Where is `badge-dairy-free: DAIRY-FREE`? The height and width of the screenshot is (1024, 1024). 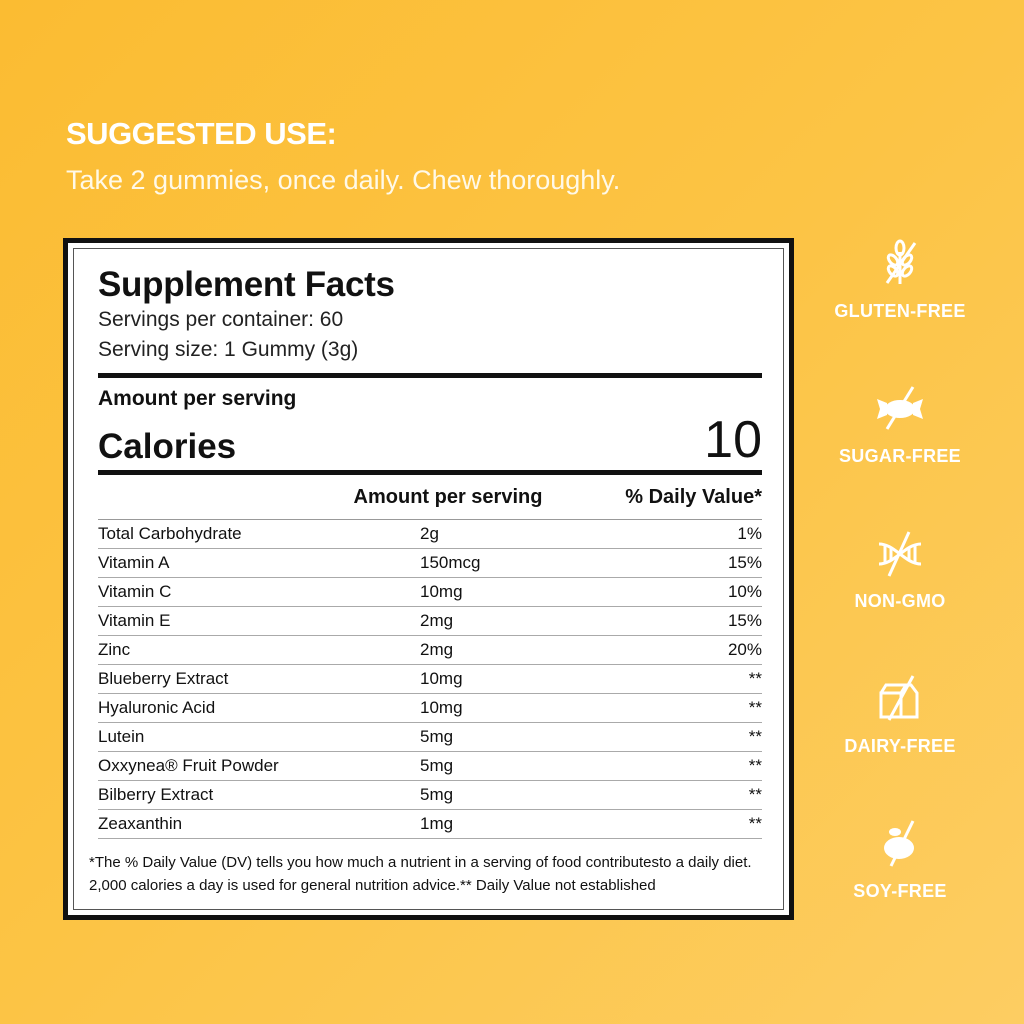
badge-dairy-free: DAIRY-FREE is located at coordinates (900, 739).